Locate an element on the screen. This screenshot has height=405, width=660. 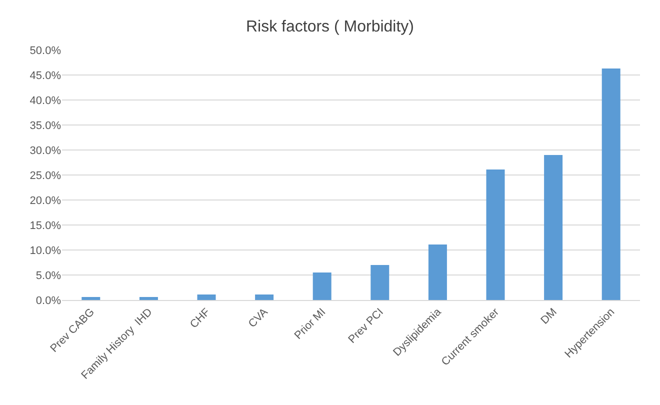
x-tick-label: CVA is located at coordinates (258, 318).